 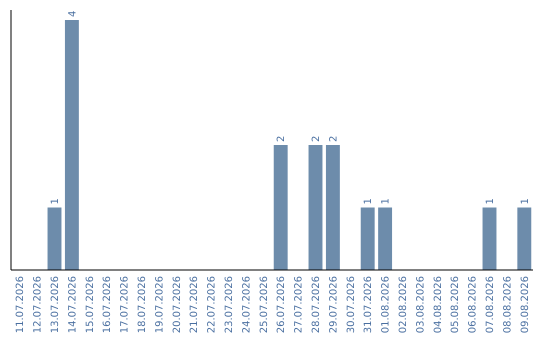 I want to click on x-tick-label: 09.08.2026, so click(x=525, y=305).